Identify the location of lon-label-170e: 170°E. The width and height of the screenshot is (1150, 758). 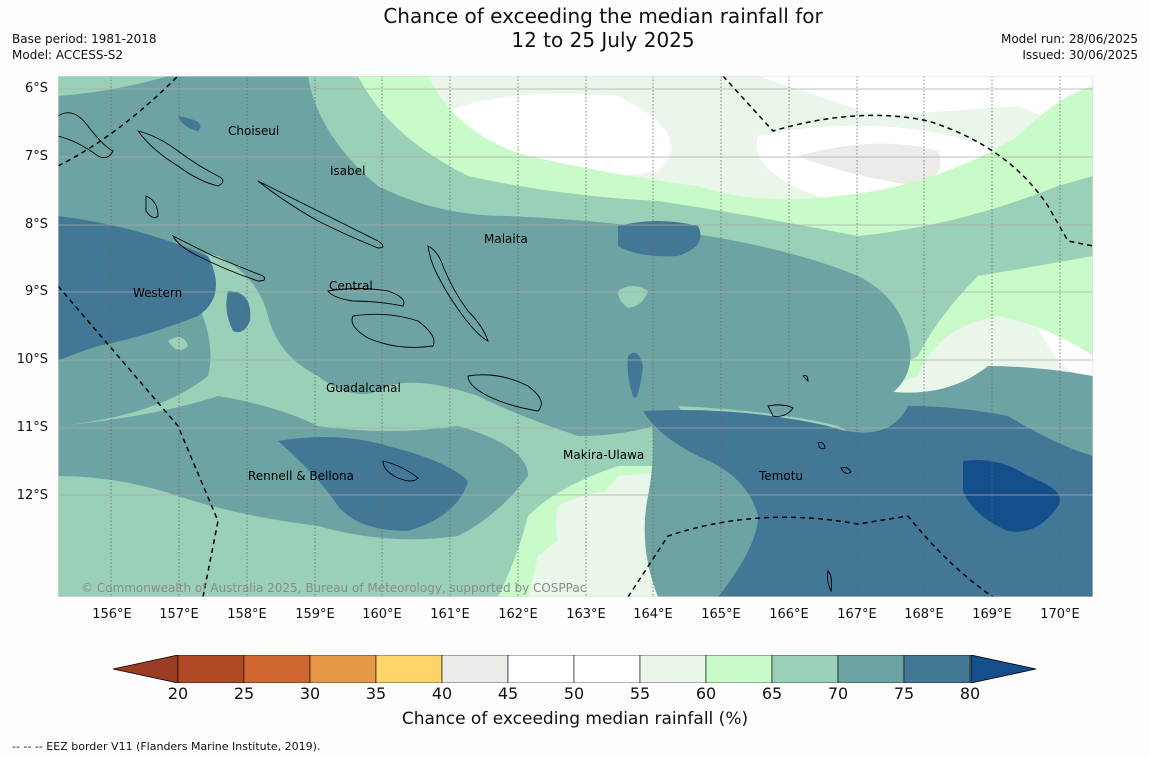
(1060, 614).